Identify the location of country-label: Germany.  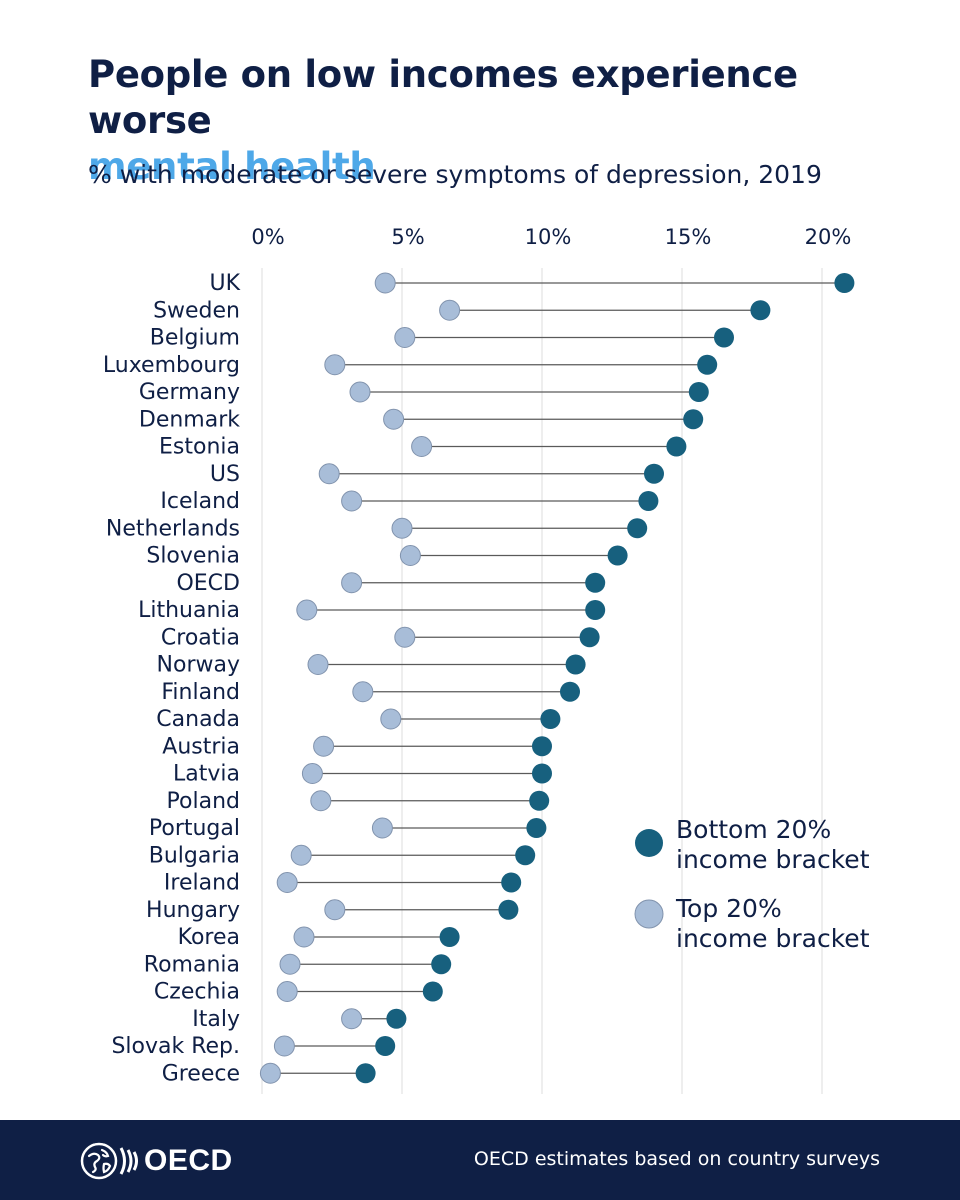
(189, 392).